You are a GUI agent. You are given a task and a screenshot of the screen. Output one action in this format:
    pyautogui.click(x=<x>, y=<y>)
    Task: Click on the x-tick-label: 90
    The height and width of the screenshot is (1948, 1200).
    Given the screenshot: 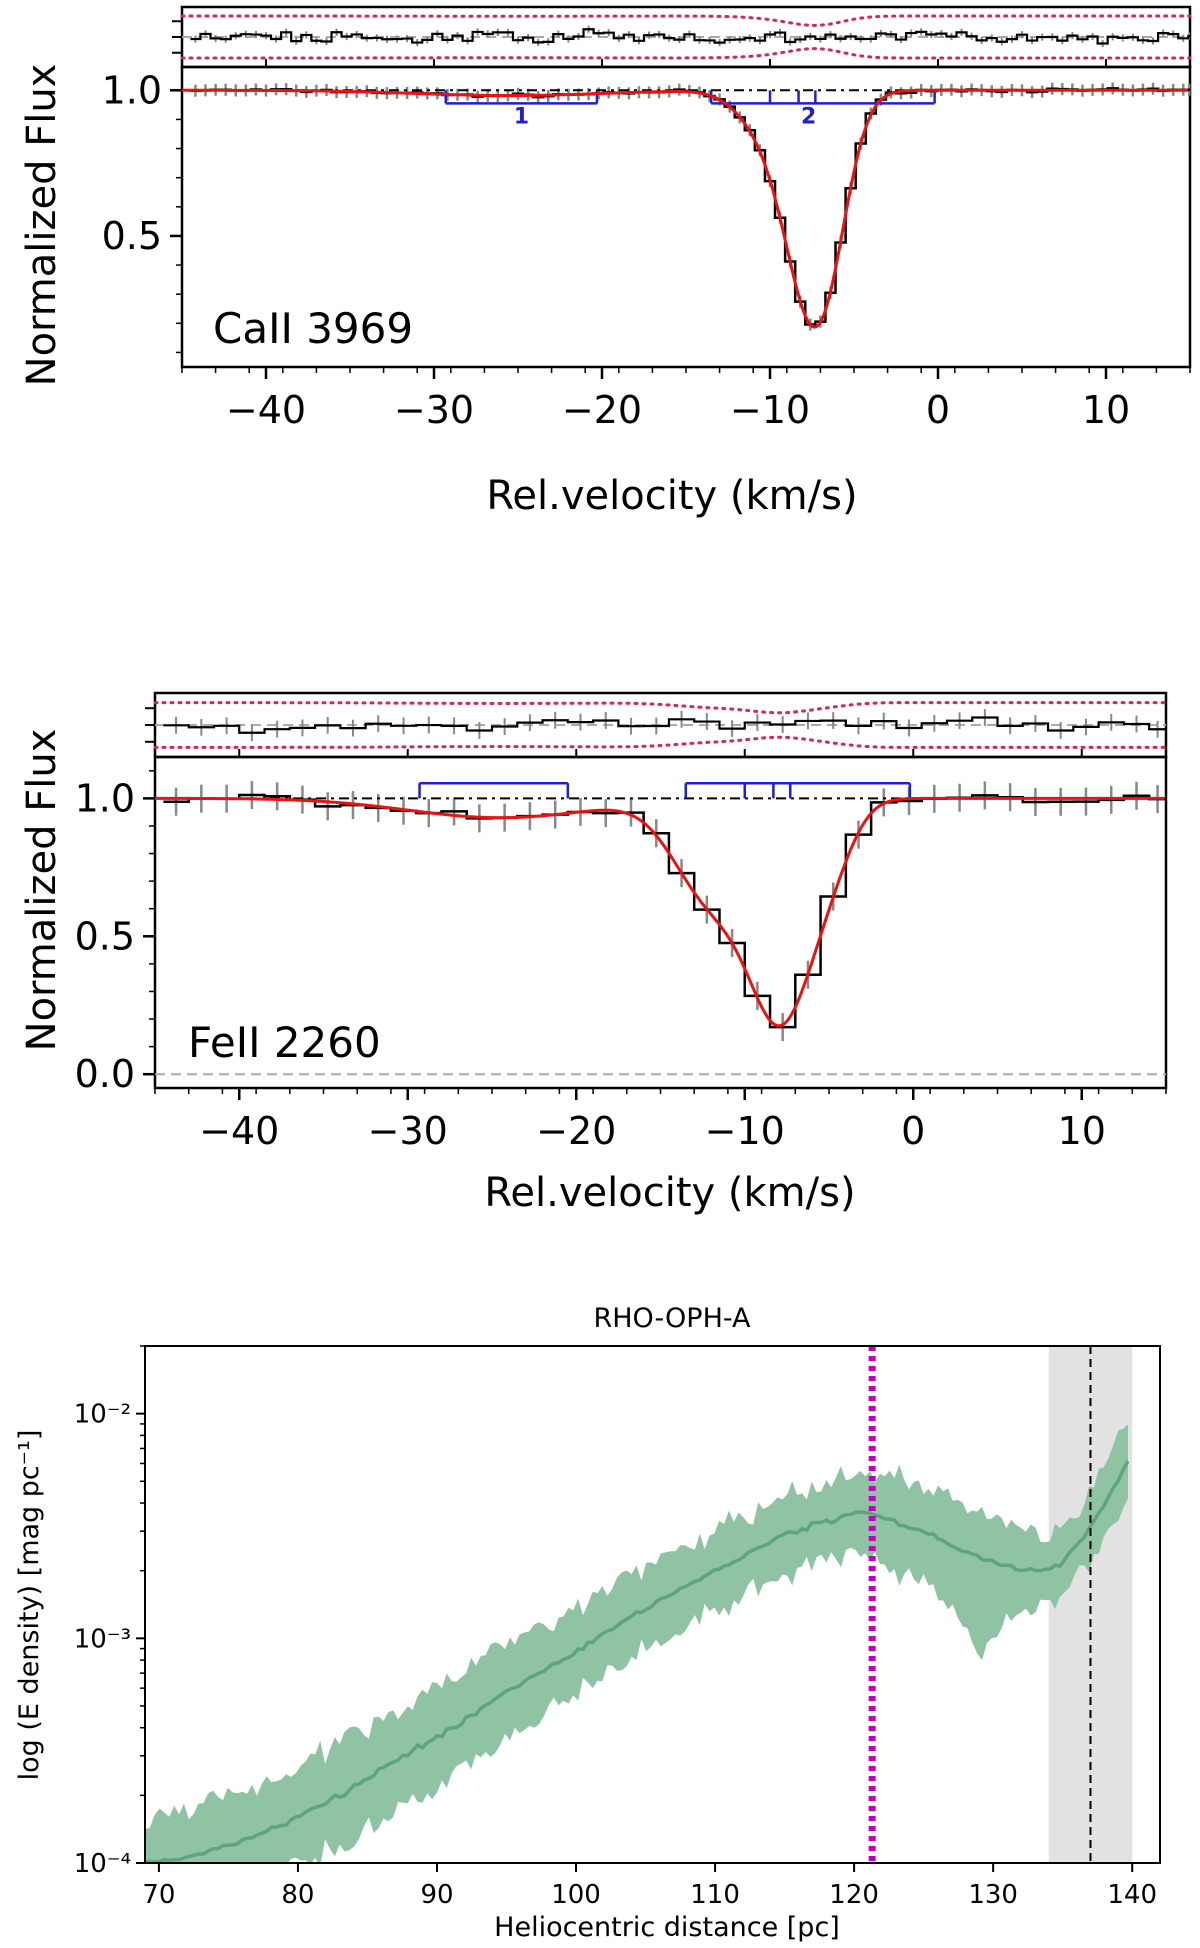 What is the action you would take?
    pyautogui.click(x=436, y=1895)
    